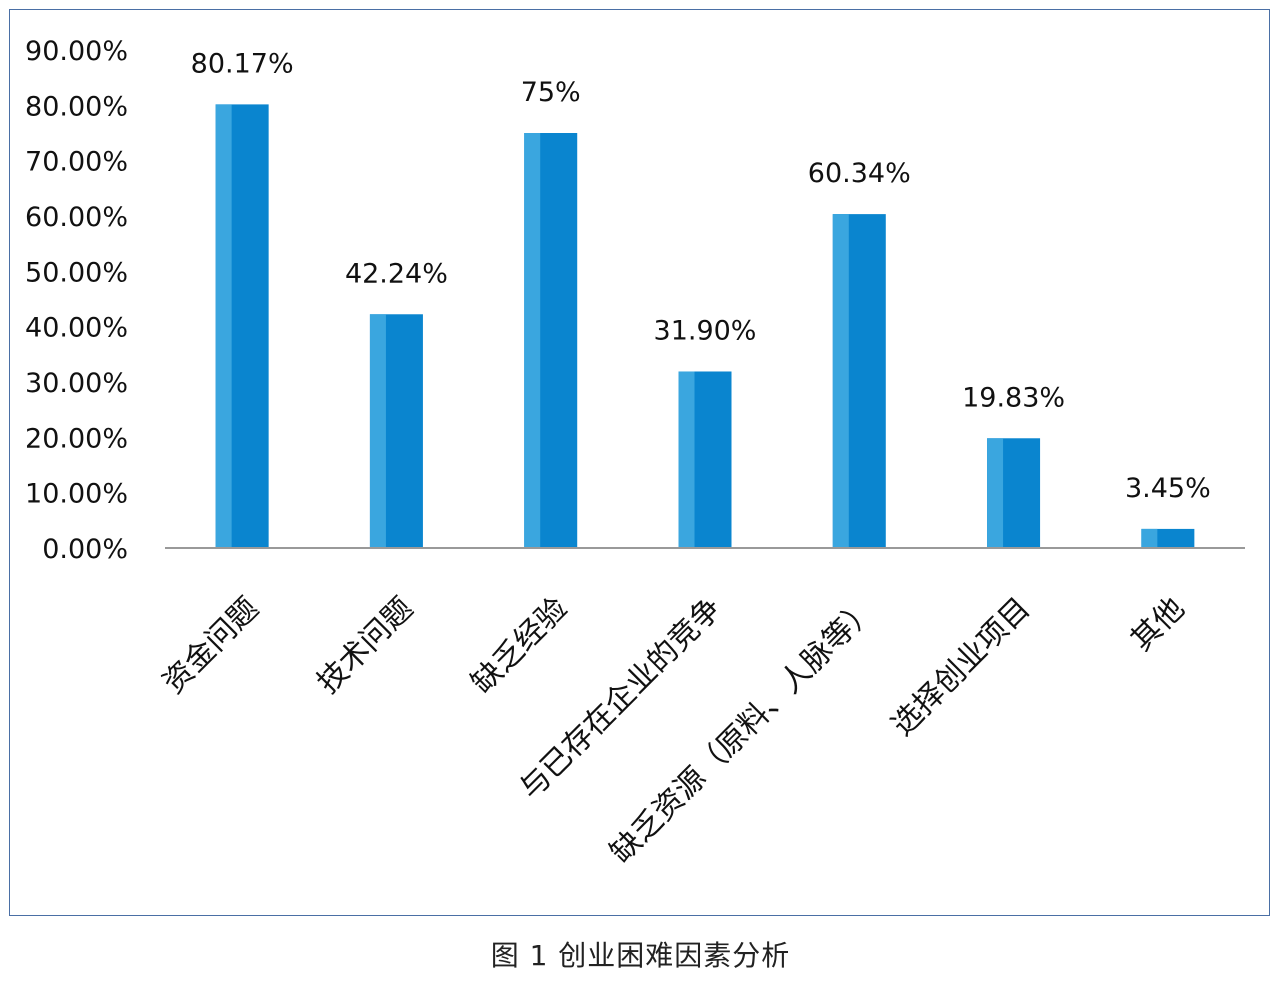 The height and width of the screenshot is (988, 1281). Describe the element at coordinates (76, 438) in the screenshot. I see `y-tick-label: 20.00%` at that location.